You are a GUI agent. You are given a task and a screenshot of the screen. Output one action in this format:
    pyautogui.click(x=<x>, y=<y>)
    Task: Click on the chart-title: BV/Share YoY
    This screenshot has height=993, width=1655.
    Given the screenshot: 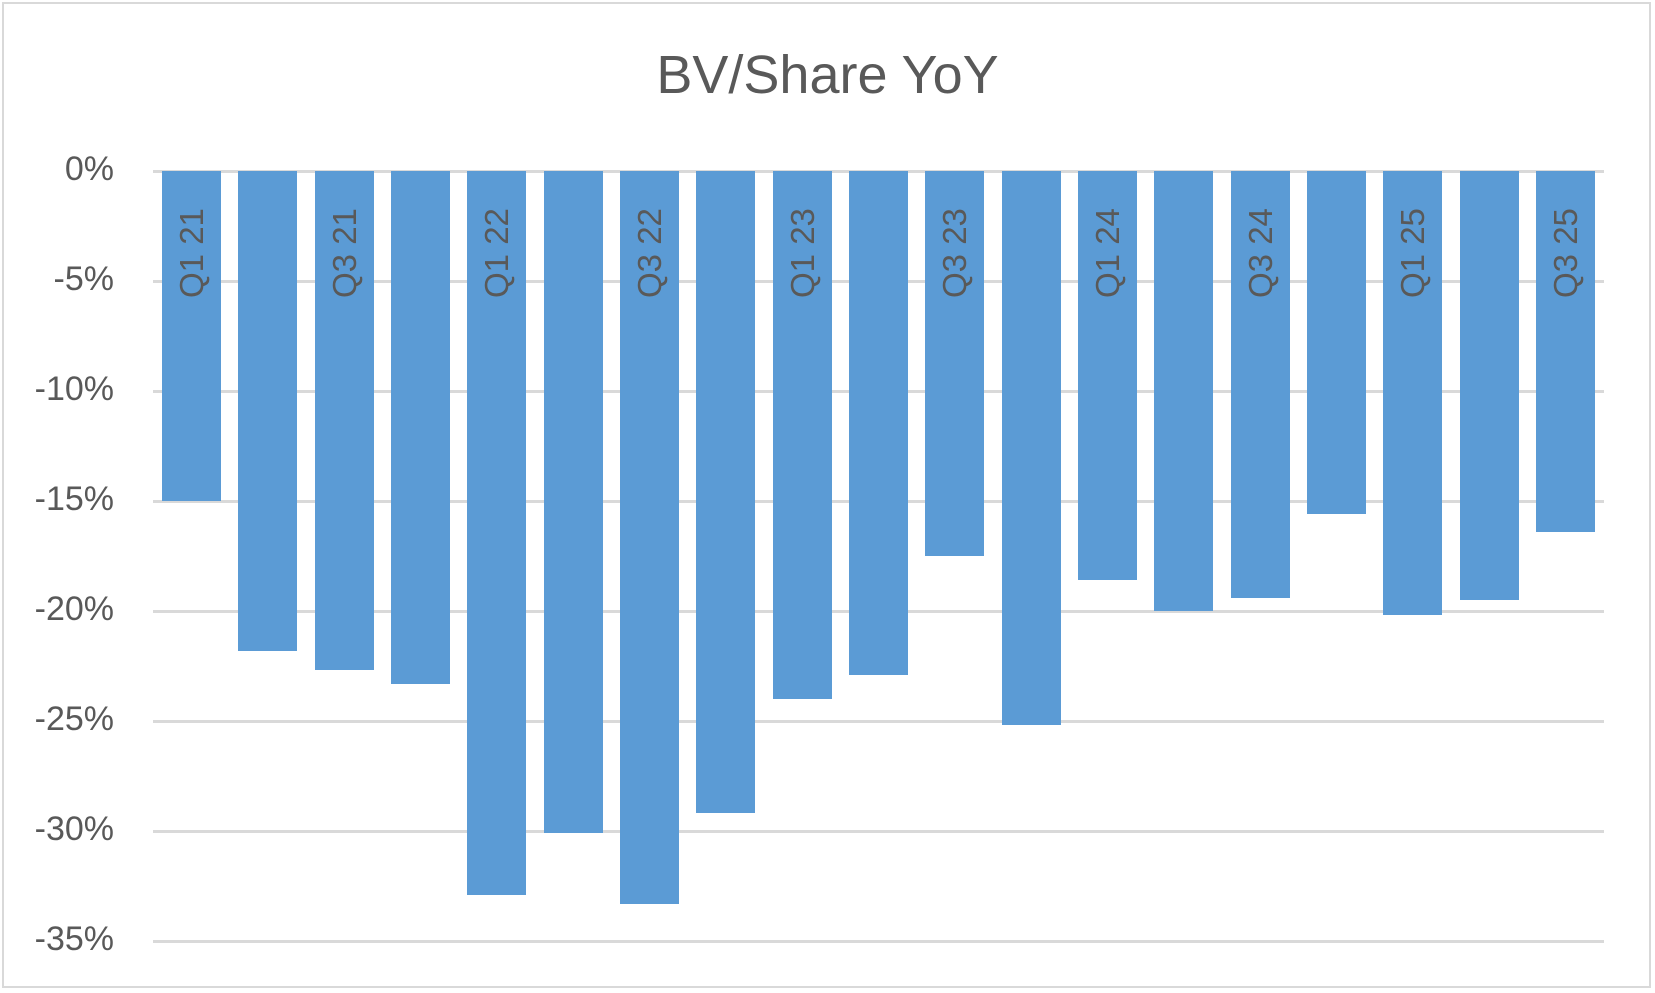 What is the action you would take?
    pyautogui.click(x=827, y=75)
    